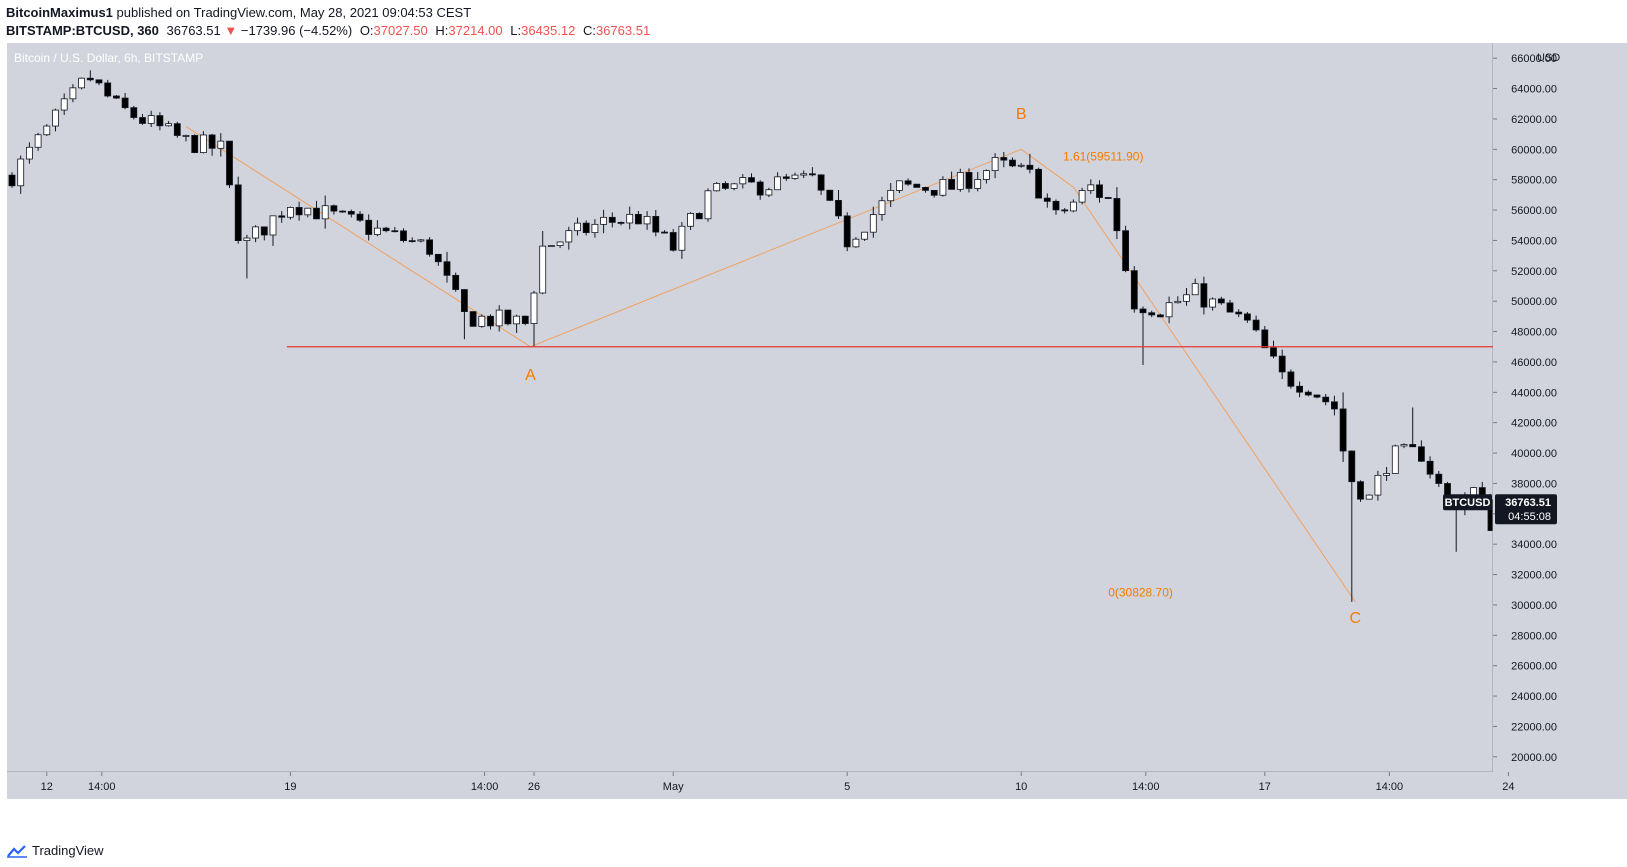 Image resolution: width=1627 pixels, height=867 pixels. Describe the element at coordinates (1021, 787) in the screenshot. I see `time-tick-label: 10` at that location.